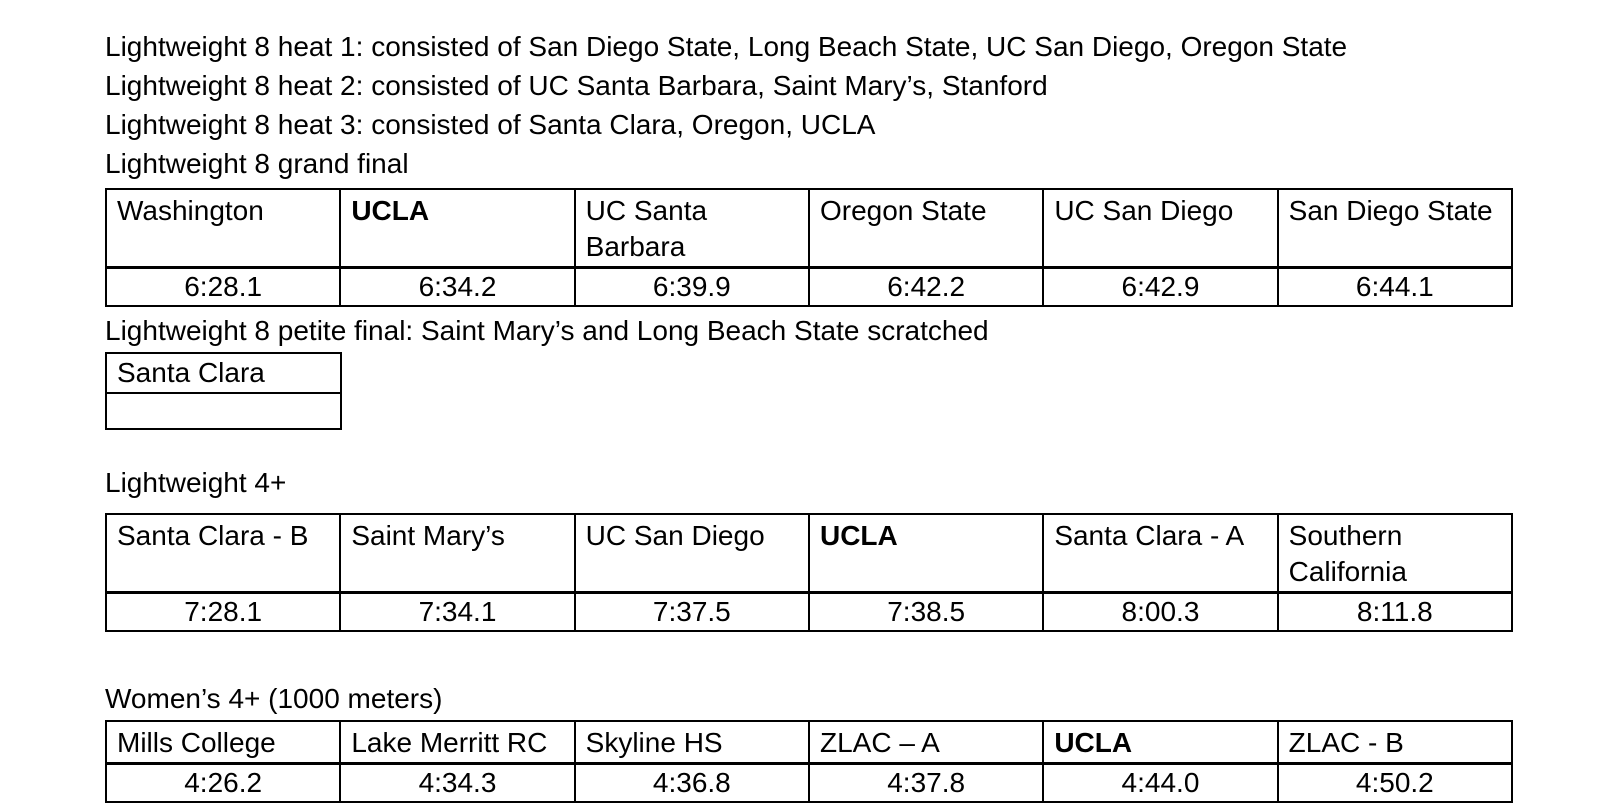 Image resolution: width=1622 pixels, height=803 pixels. I want to click on team-cell: Saint Mary’s, so click(457, 553).